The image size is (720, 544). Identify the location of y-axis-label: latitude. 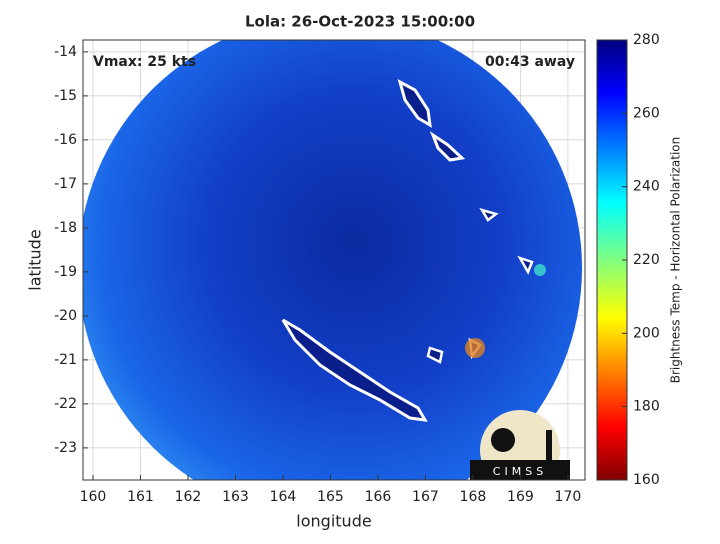
(35, 259).